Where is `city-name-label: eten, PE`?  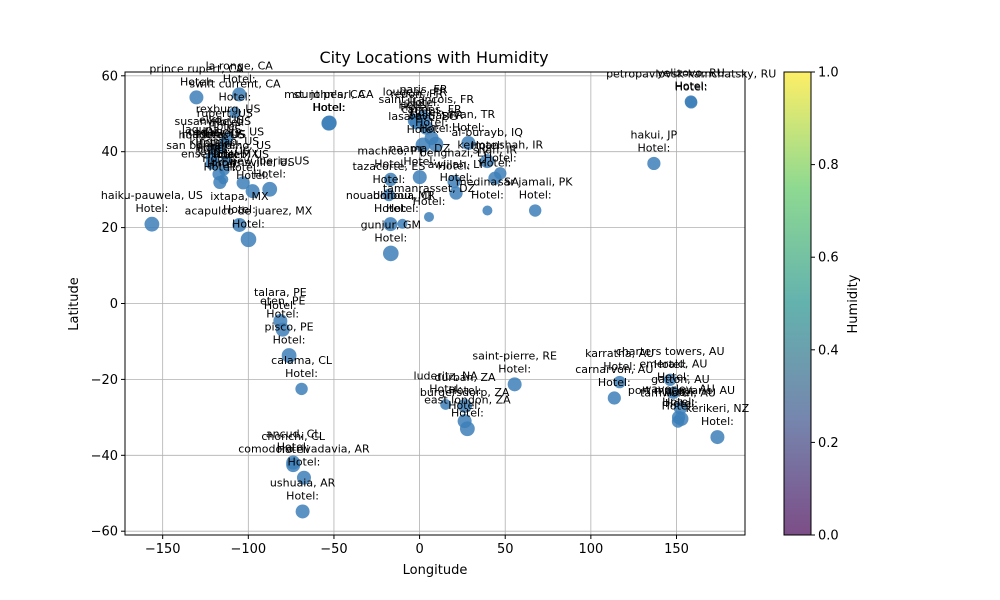 city-name-label: eten, PE is located at coordinates (282, 301).